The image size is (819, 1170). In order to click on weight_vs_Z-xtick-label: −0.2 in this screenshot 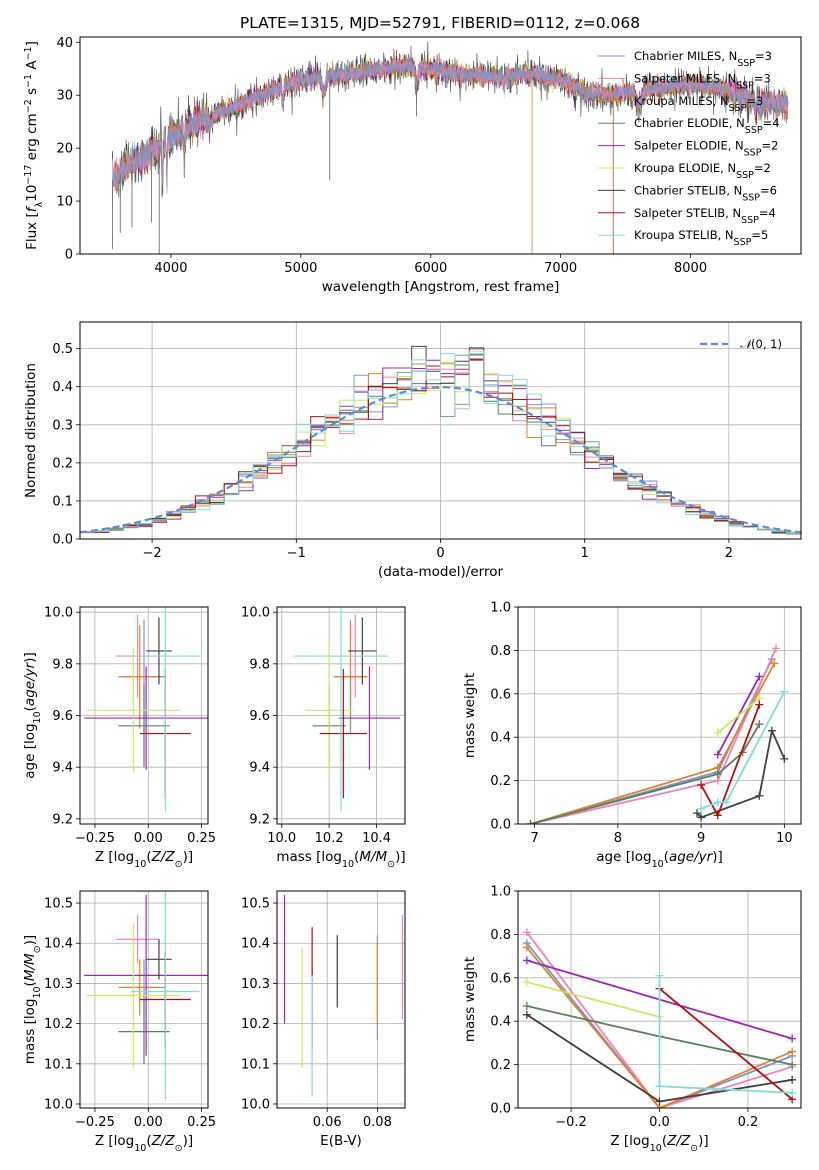, I will do `click(571, 1122)`.